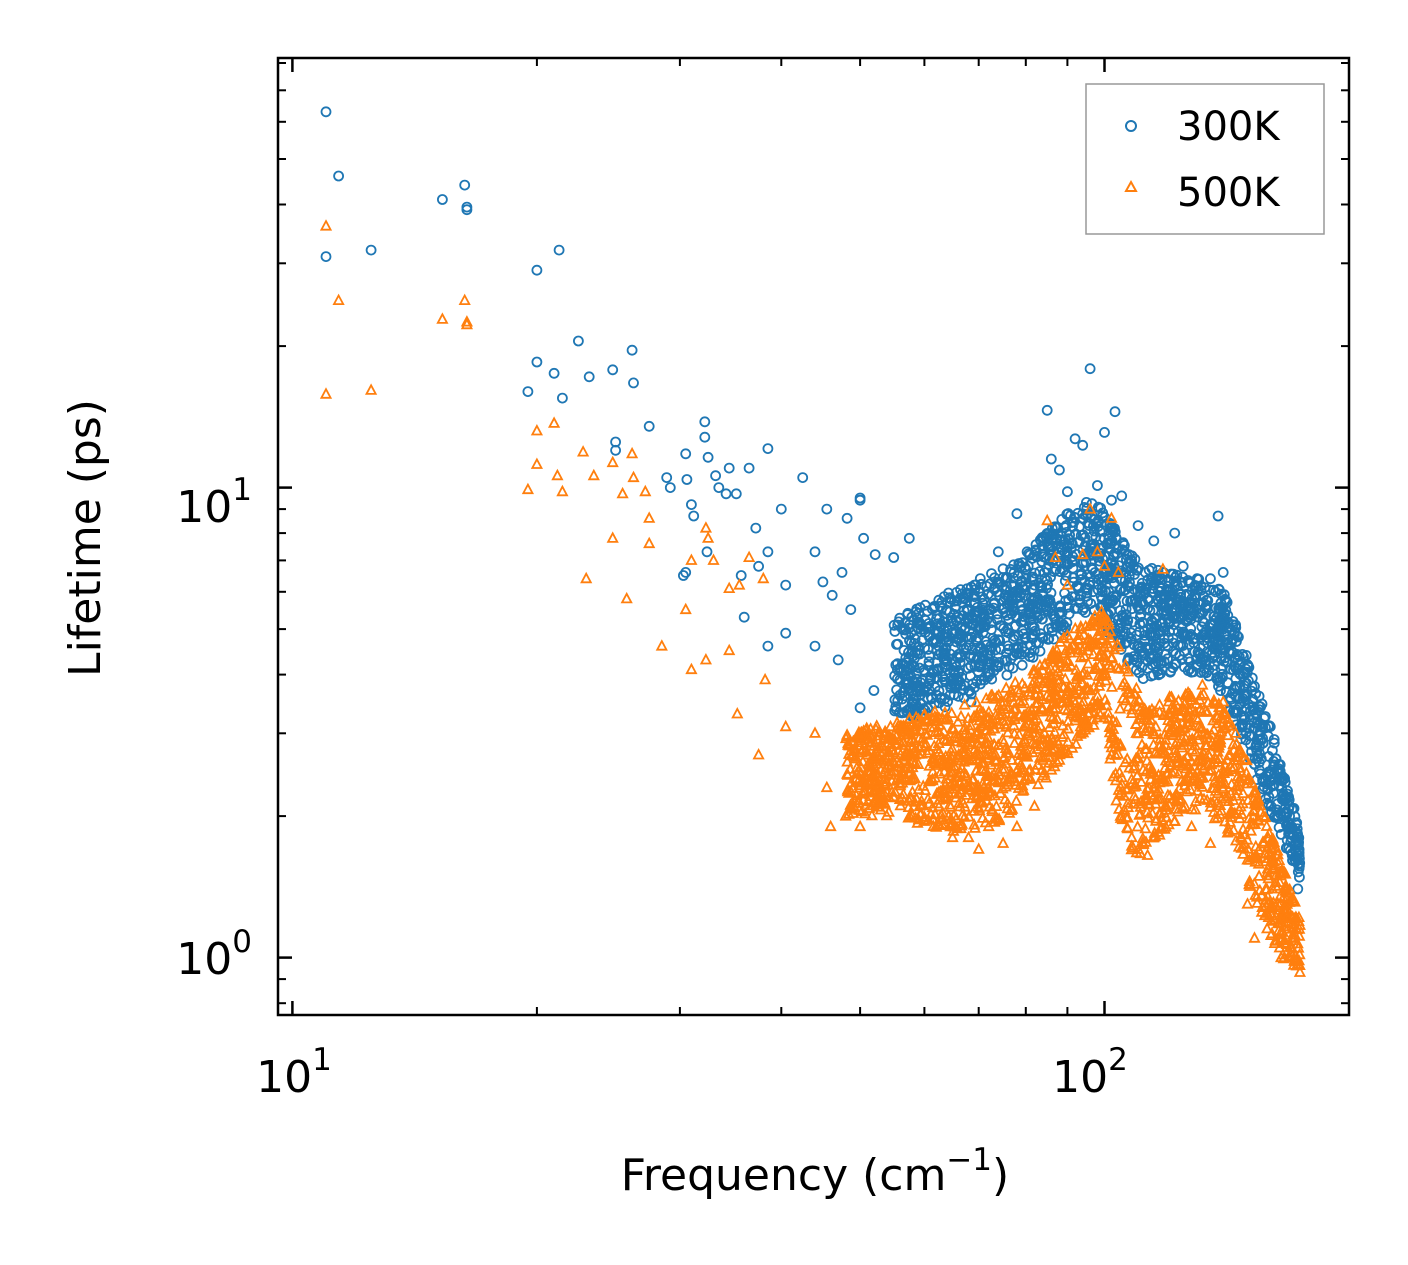 The image size is (1408, 1265). I want to click on x-tick-base-100: 10, so click(1080, 1077).